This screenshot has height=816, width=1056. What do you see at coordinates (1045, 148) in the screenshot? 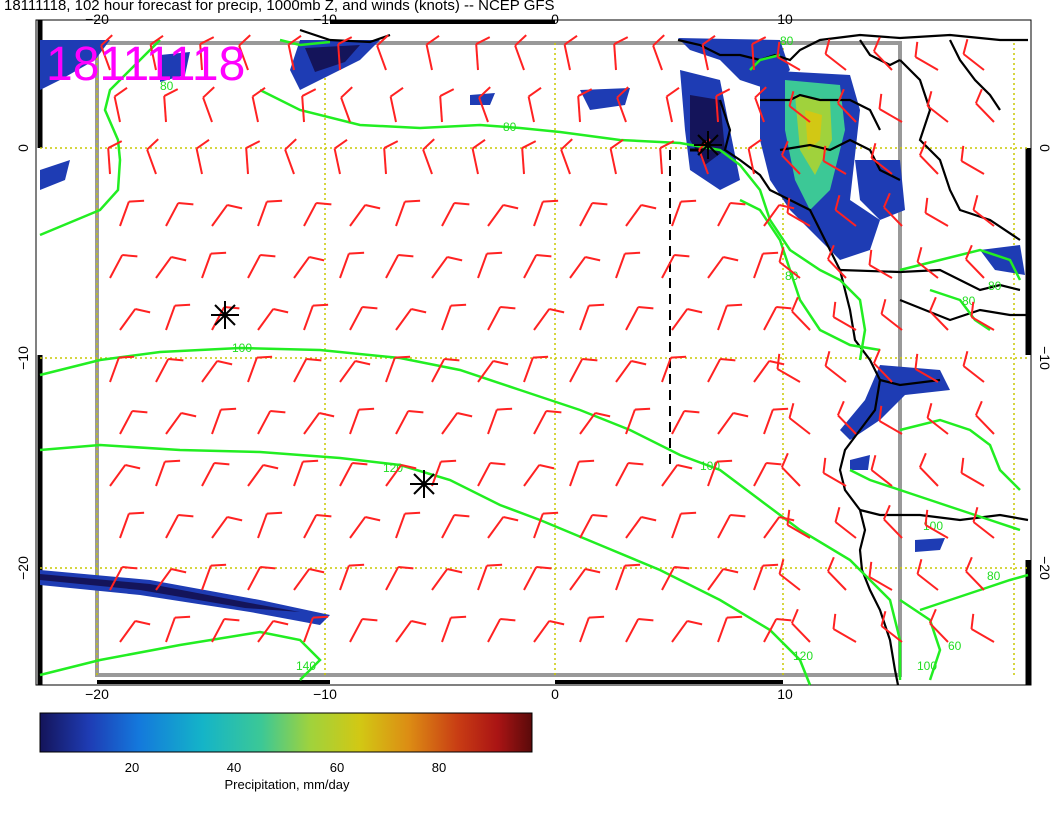
I see `lat-tick: 0` at bounding box center [1045, 148].